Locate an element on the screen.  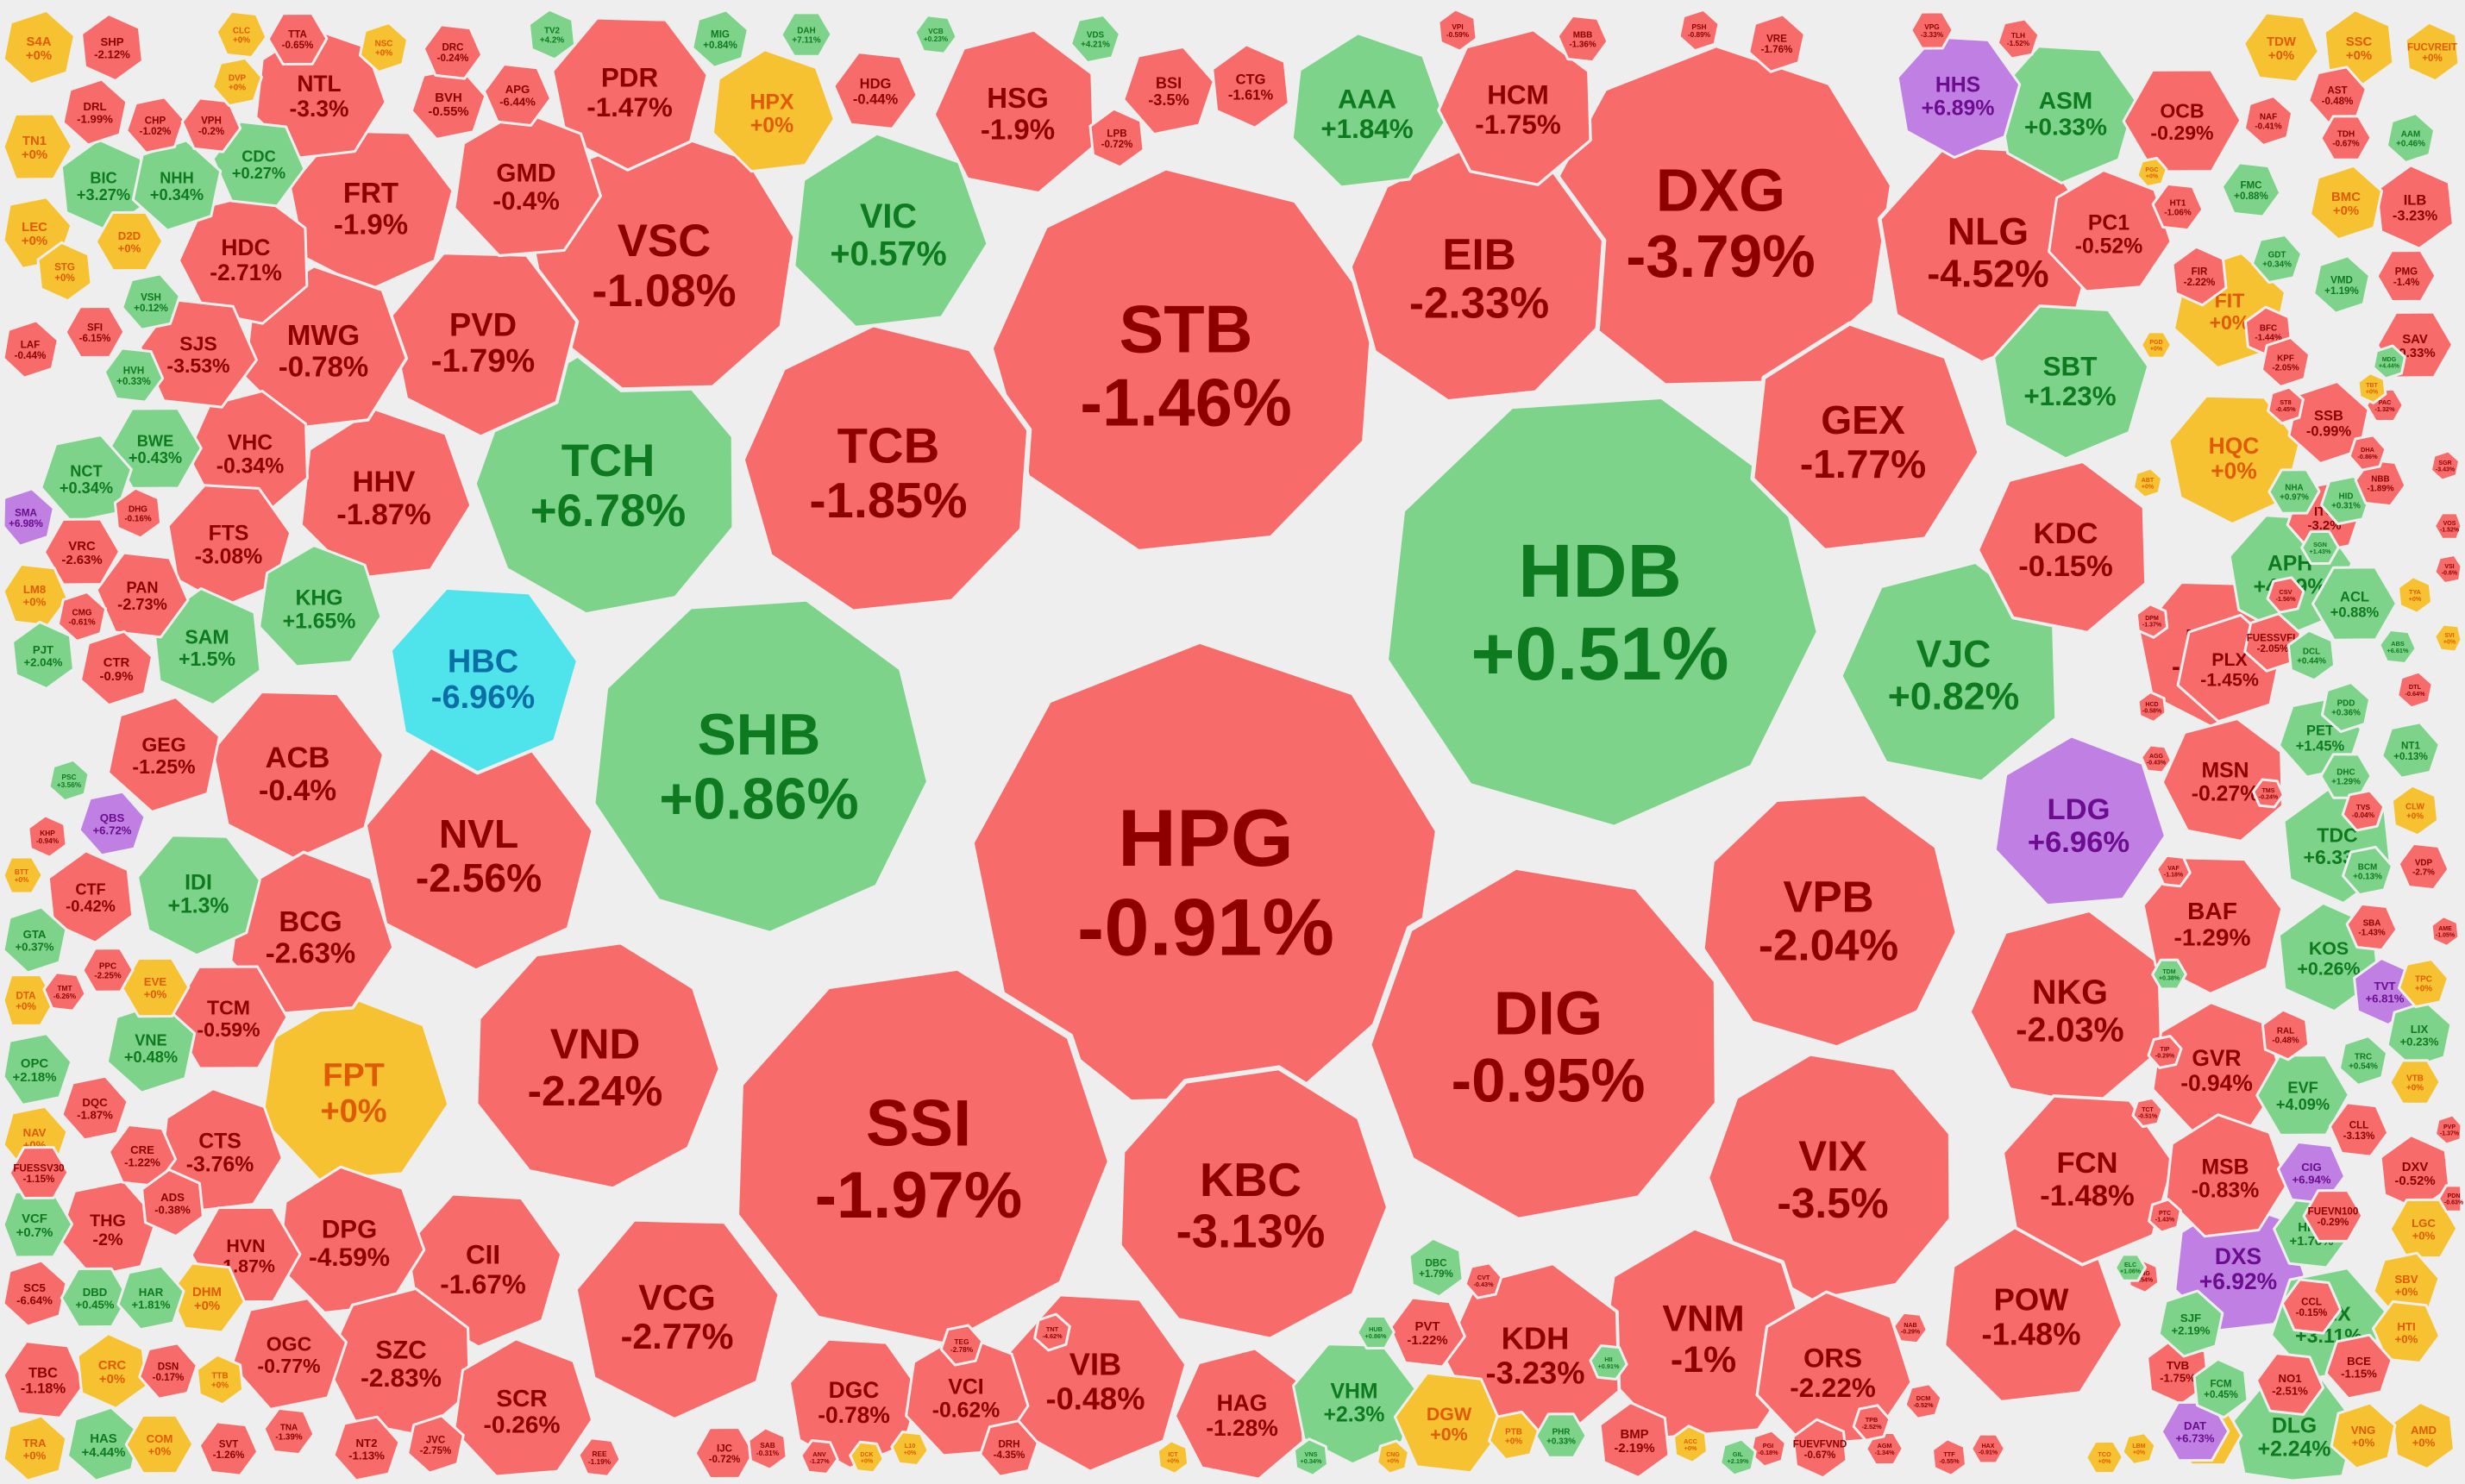
stock-cell-vic: VIC+0.57% is located at coordinates (891, 230).